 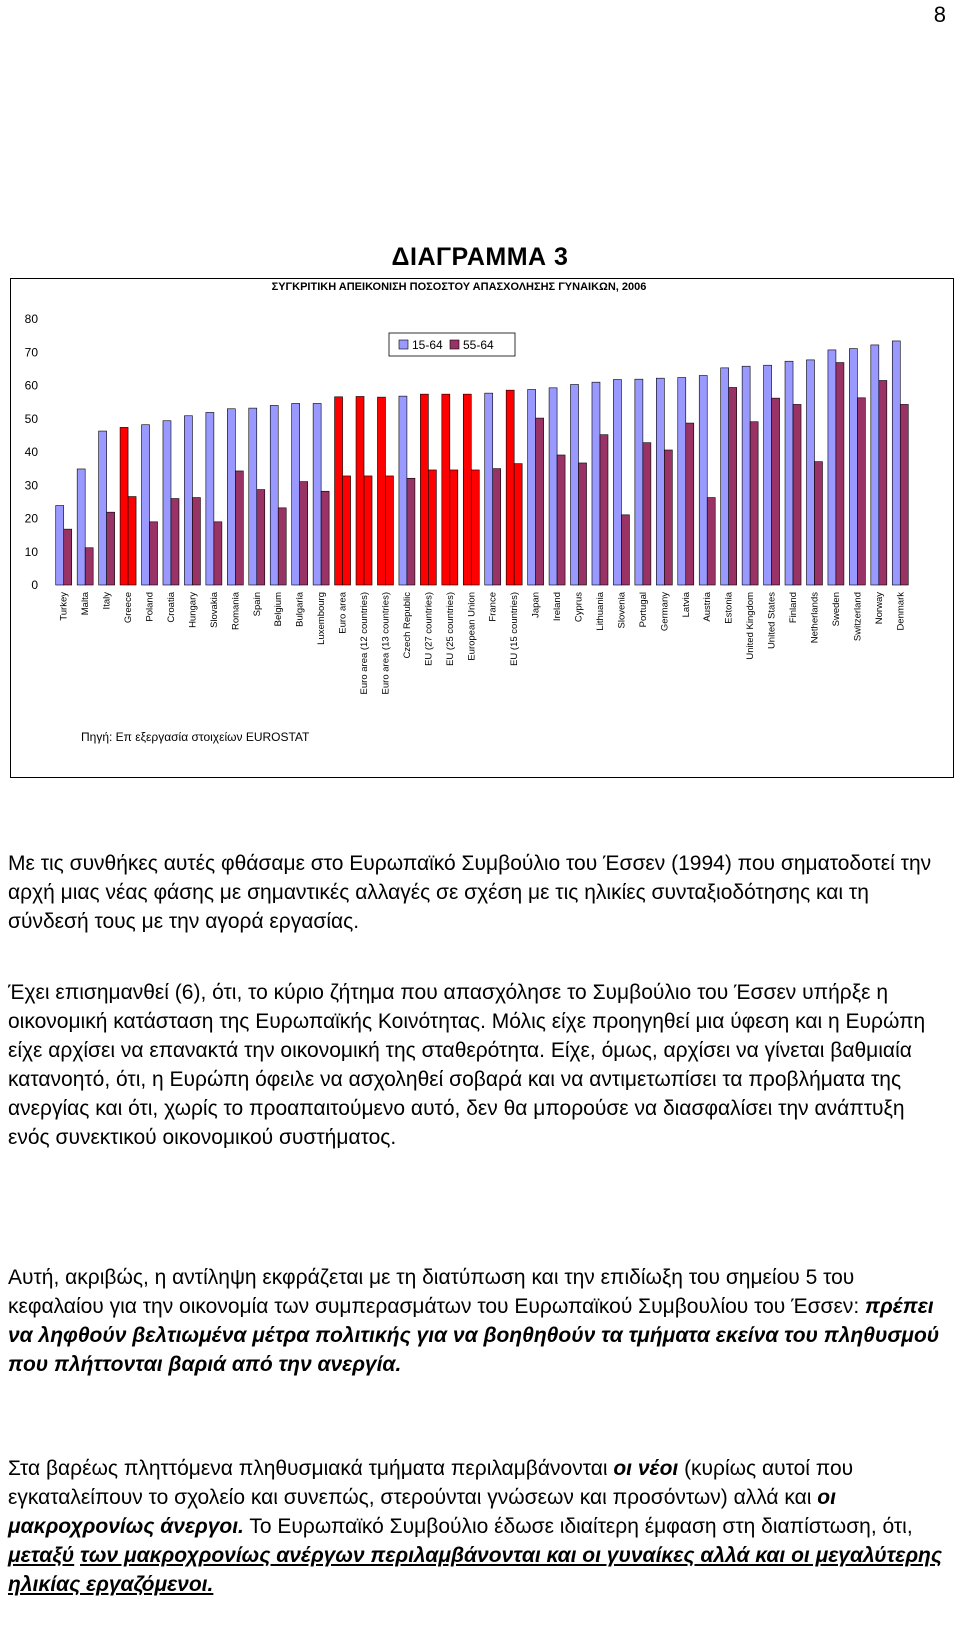 I want to click on x-tick-label: Germany, so click(x=664, y=611).